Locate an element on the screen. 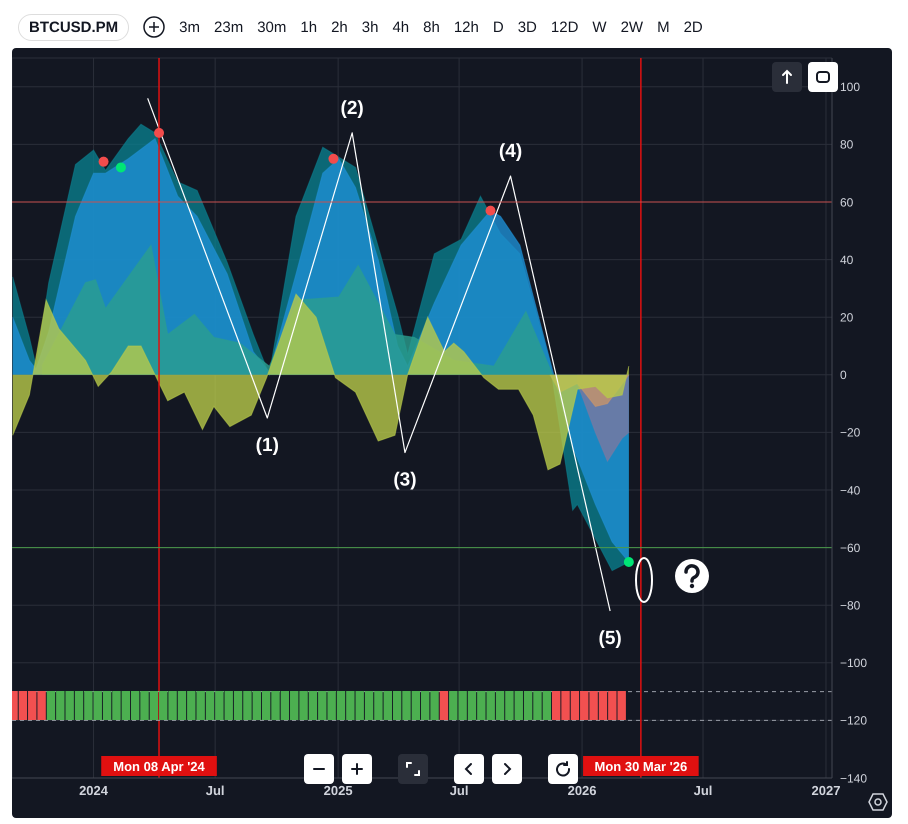 The image size is (908, 824). y-tick-label: 100 is located at coordinates (850, 87).